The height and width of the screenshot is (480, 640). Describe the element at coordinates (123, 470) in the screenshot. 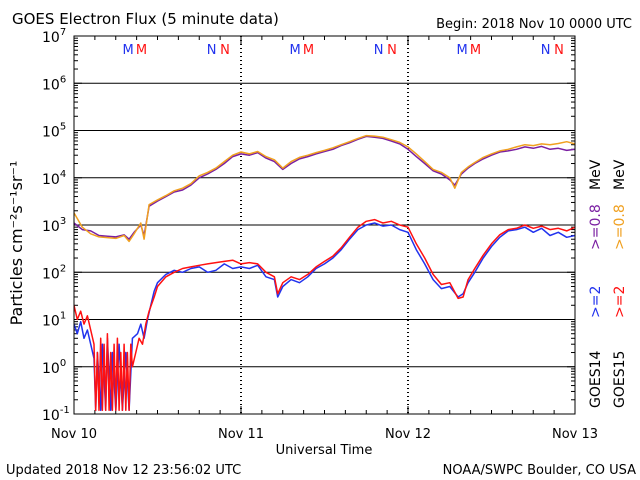

I see `updated-timestamp: Updated 2018 Nov 12 23:56:02 UTC` at that location.